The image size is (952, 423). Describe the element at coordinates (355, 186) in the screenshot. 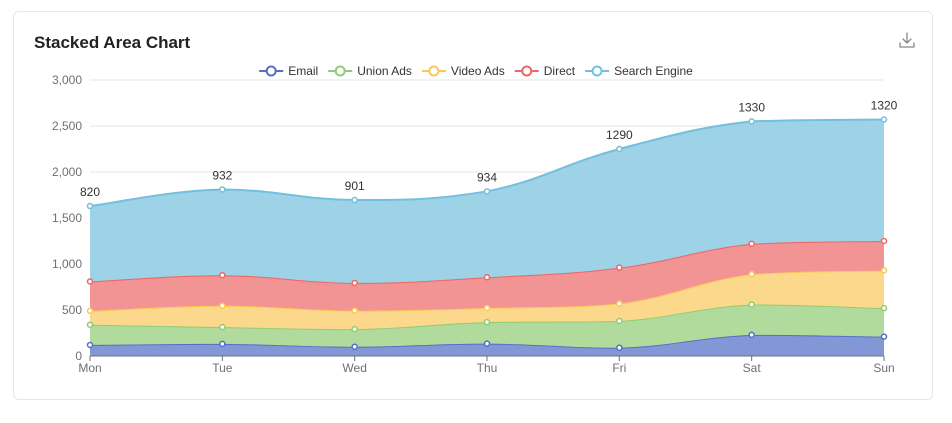

I see `data-label: 901` at that location.